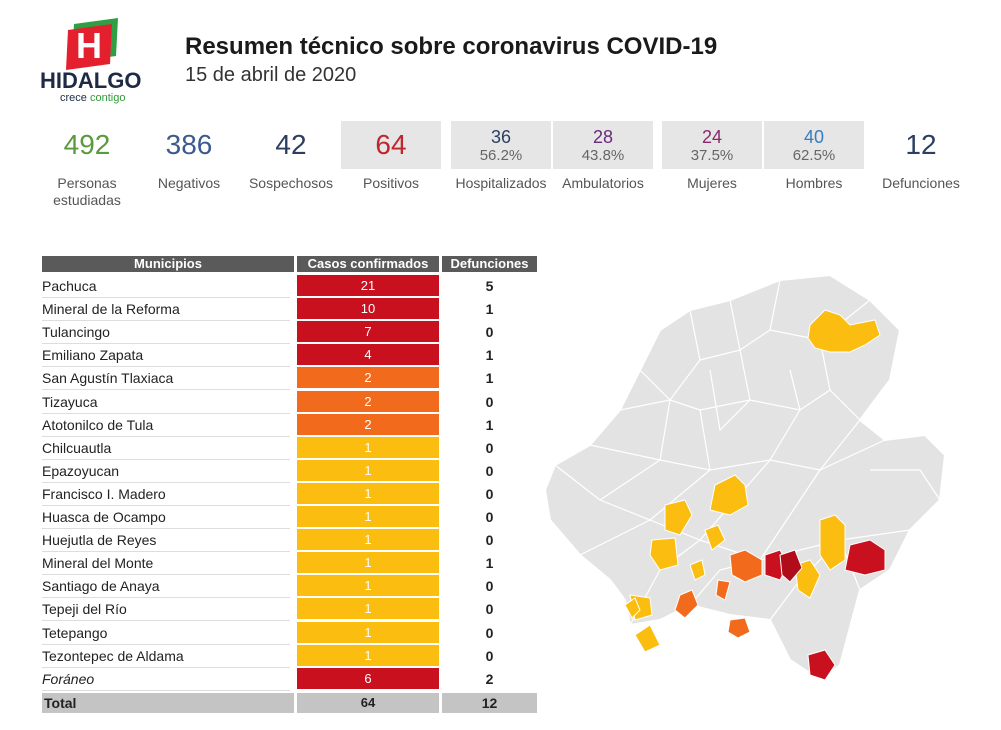 Image resolution: width=1001 pixels, height=730 pixels. Describe the element at coordinates (189, 183) in the screenshot. I see `stat-label: Negativos` at that location.